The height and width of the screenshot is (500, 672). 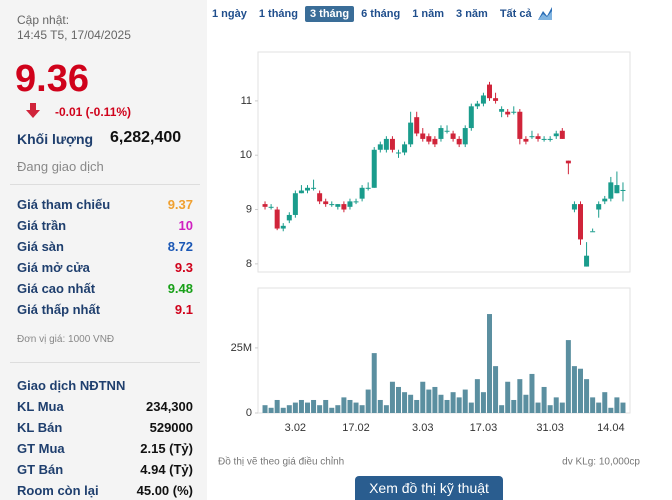 What do you see at coordinates (105, 225) in the screenshot?
I see `price-row: Giá trần 10` at bounding box center [105, 225].